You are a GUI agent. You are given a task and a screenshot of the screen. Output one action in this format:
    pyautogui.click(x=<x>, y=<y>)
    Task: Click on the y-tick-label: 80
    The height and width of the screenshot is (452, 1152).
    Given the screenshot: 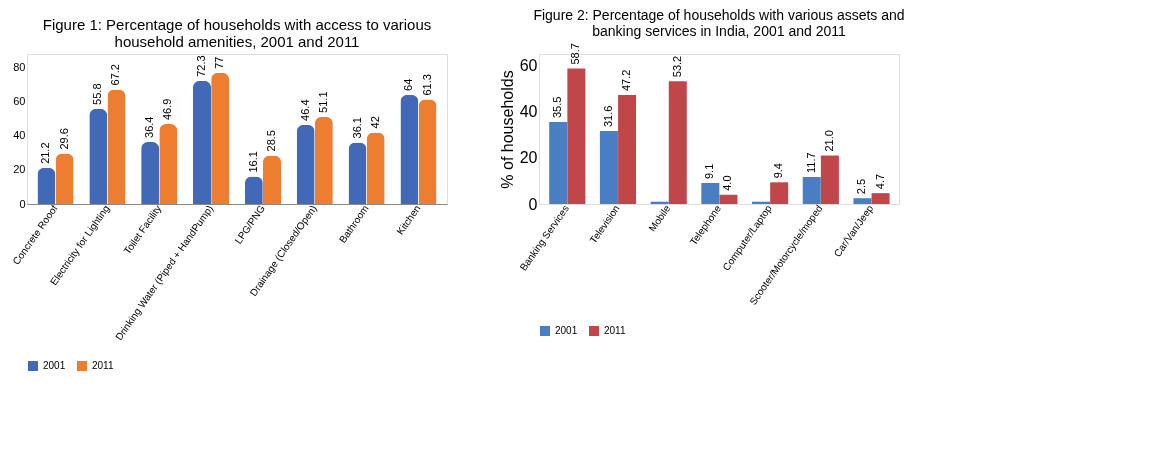 What is the action you would take?
    pyautogui.click(x=19, y=67)
    